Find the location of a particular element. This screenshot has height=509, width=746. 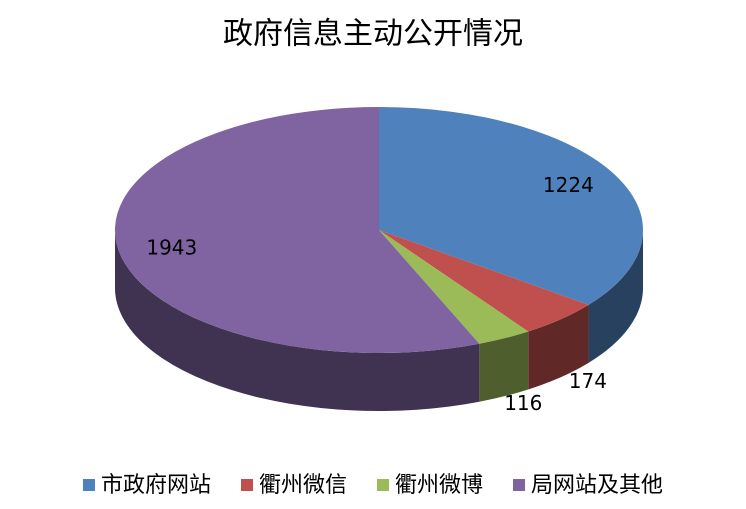

legend-label: 衢州微博 is located at coordinates (439, 485).